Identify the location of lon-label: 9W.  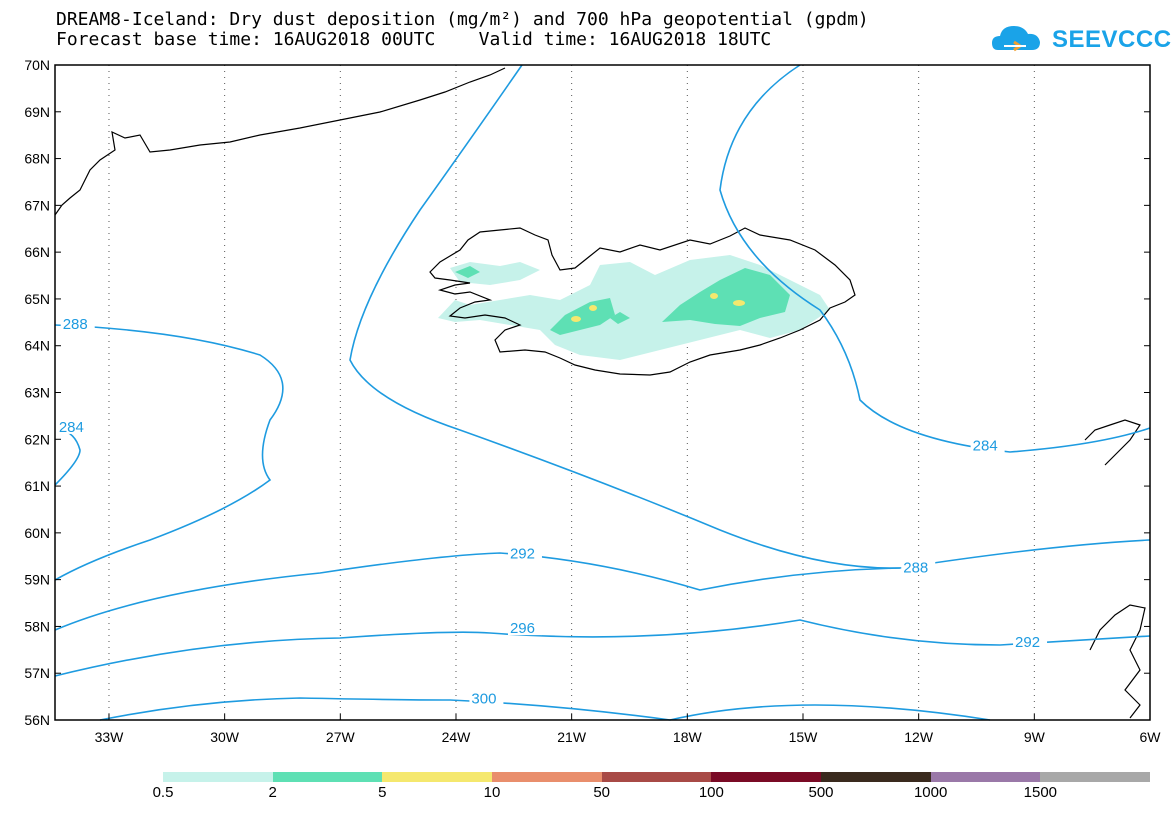
(1035, 737).